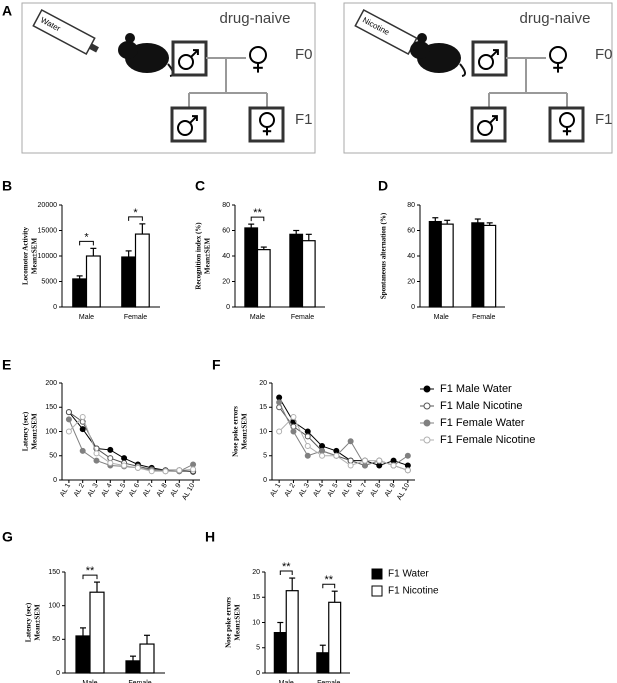 The image size is (617, 683). What do you see at coordinates (462, 70) in the screenshot?
I see `mouse-tail` at bounding box center [462, 70].